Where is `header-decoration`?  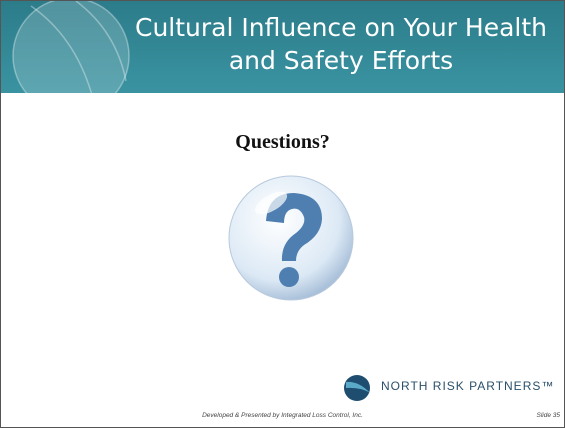
header-decoration is located at coordinates (71, 47).